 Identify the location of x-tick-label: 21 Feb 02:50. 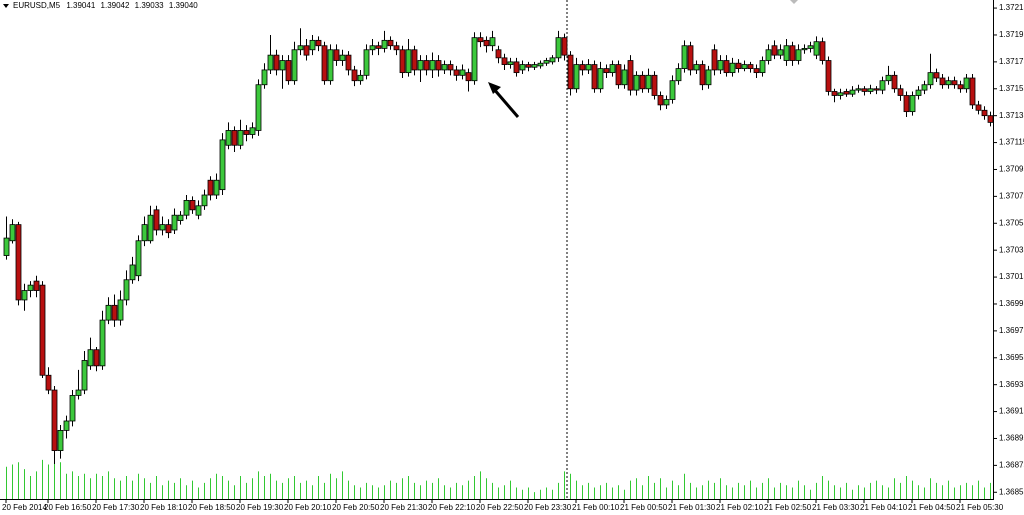
(788, 507).